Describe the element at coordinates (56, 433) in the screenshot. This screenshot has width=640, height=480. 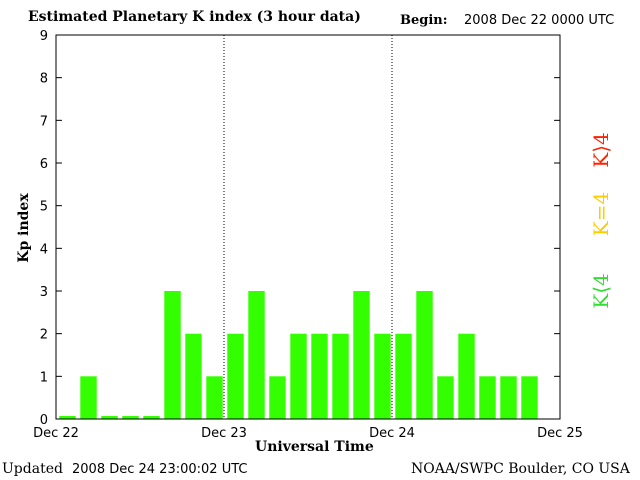
I see `x-tick-label: Dec 22` at that location.